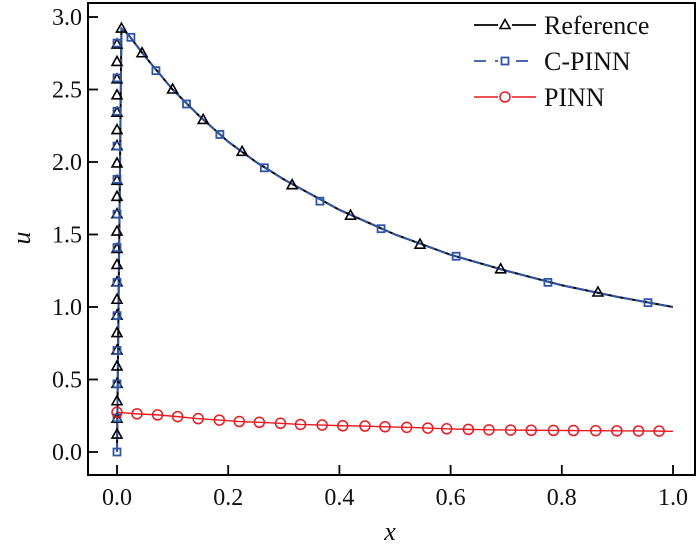 The width and height of the screenshot is (700, 552). Describe the element at coordinates (389, 531) in the screenshot. I see `x-axis-label: x` at that location.